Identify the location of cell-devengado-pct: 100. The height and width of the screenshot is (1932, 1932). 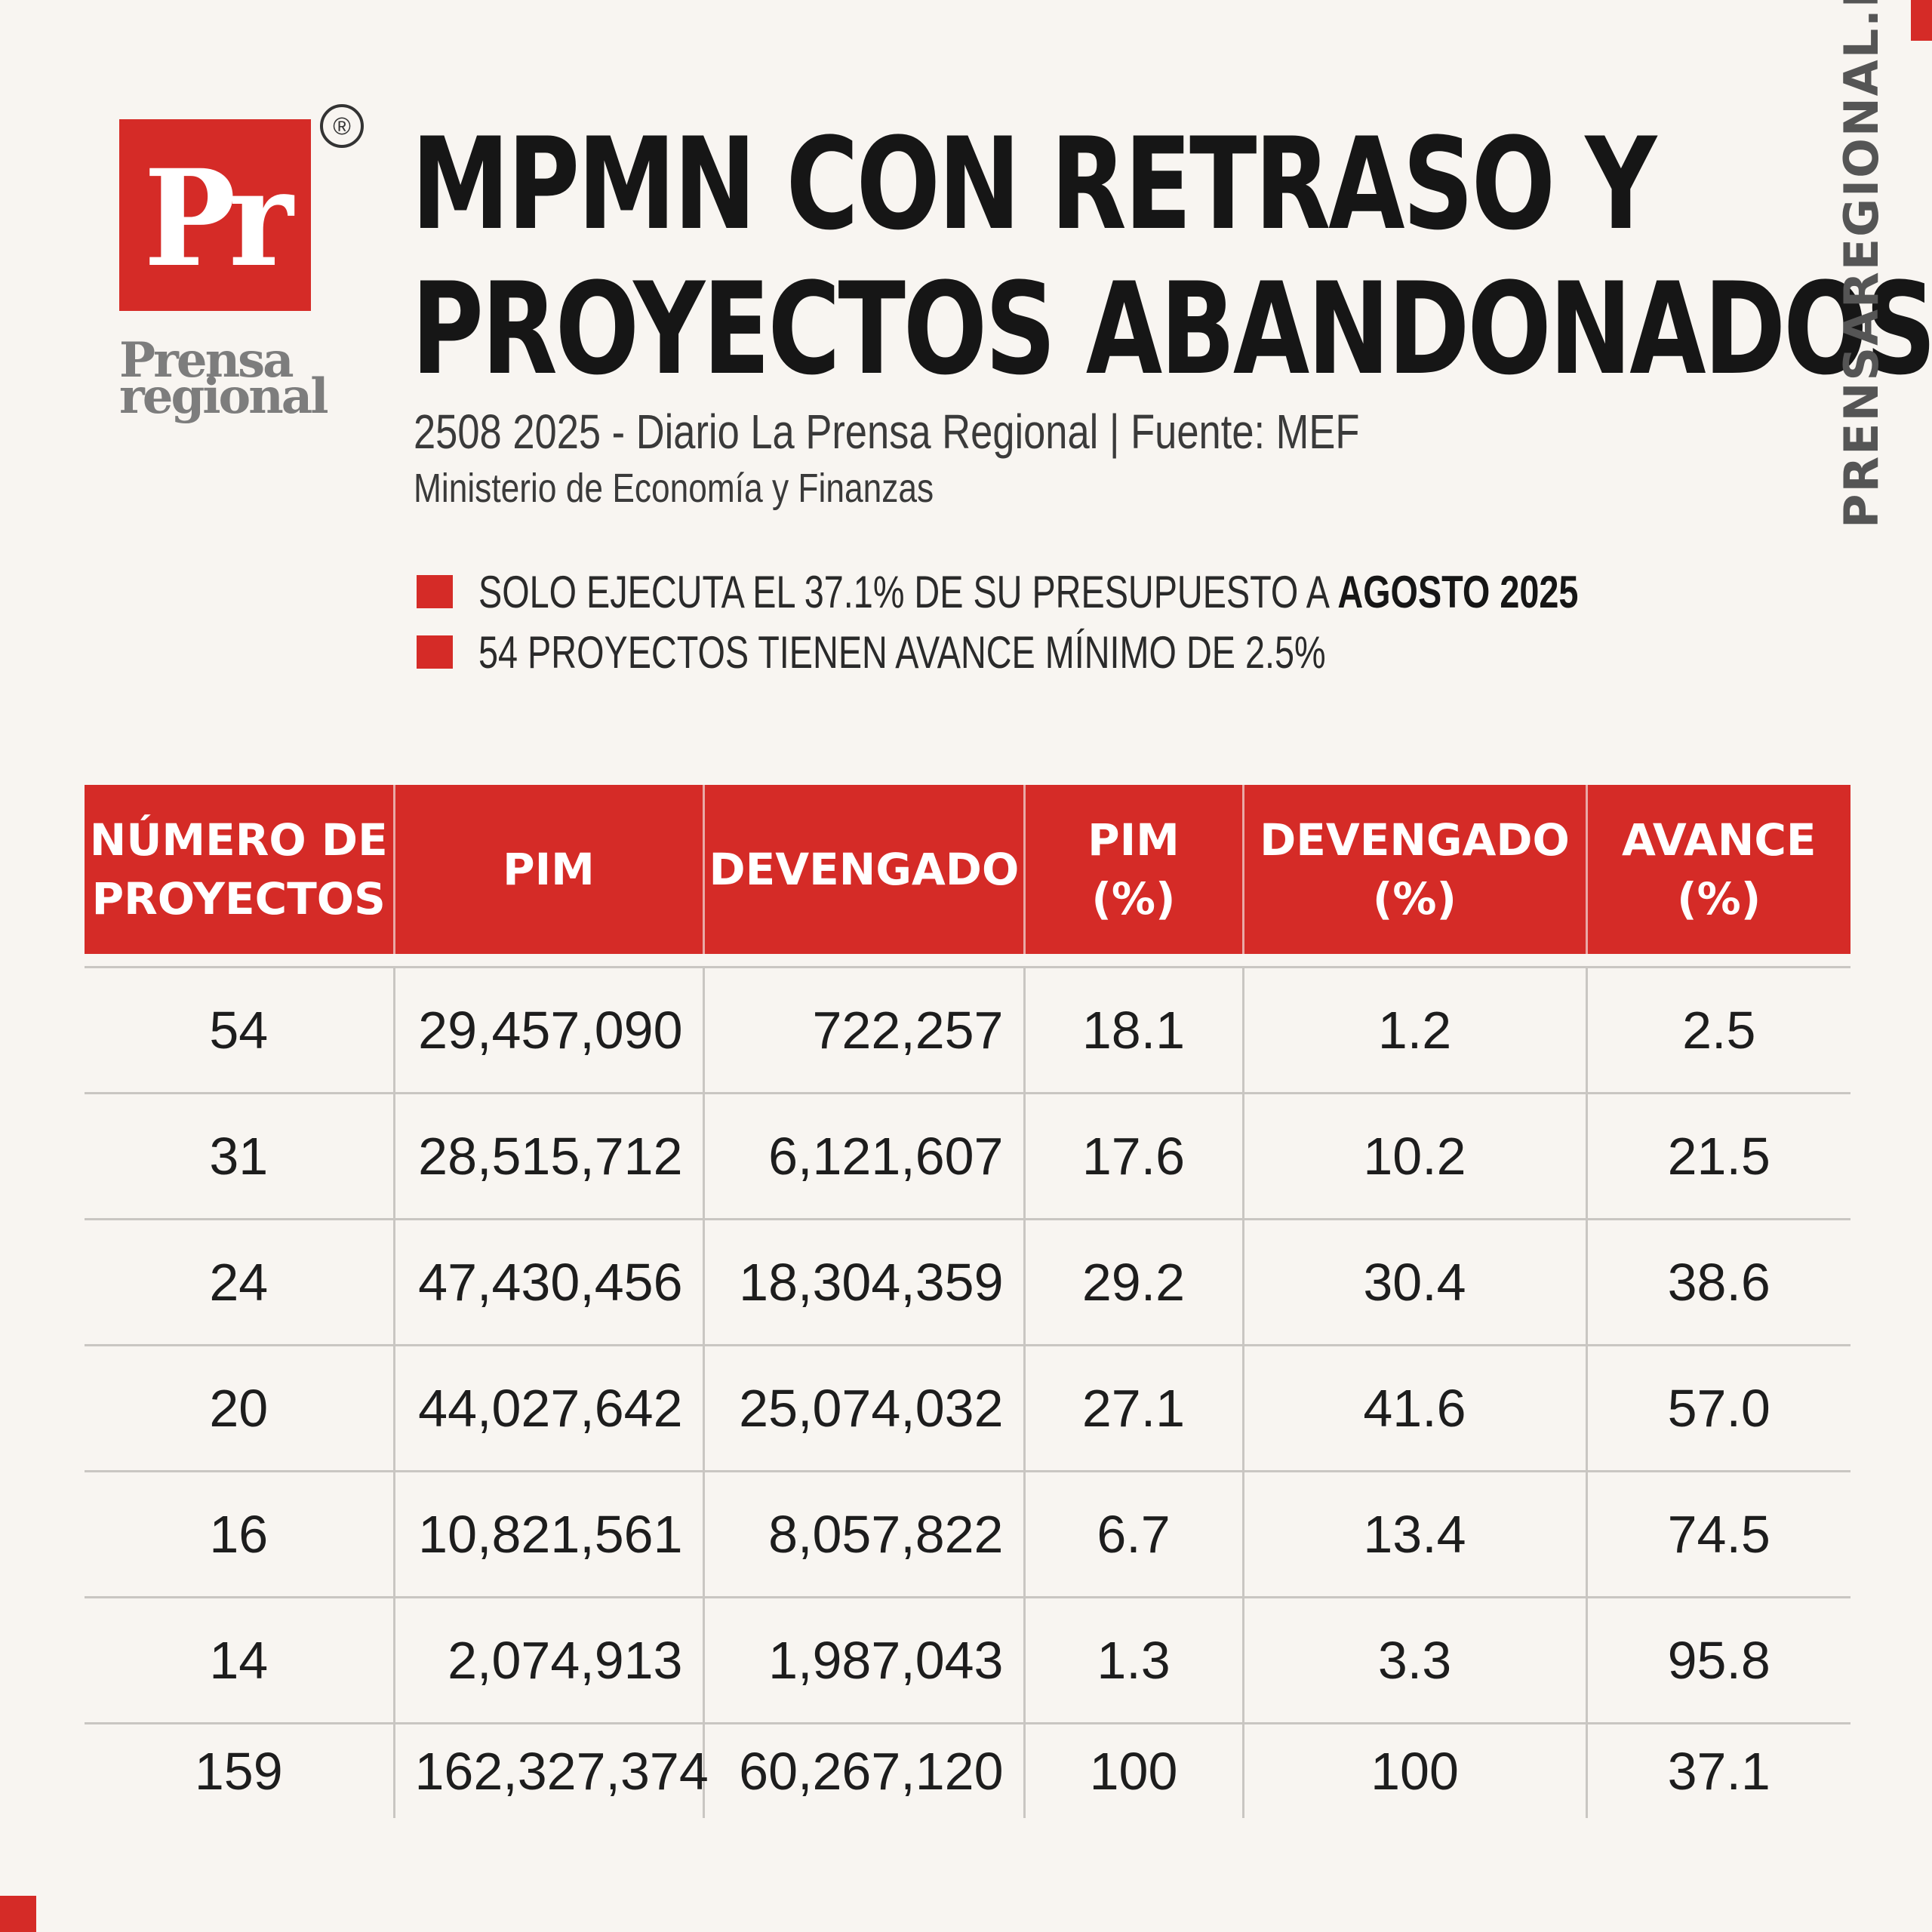
(1413, 1770).